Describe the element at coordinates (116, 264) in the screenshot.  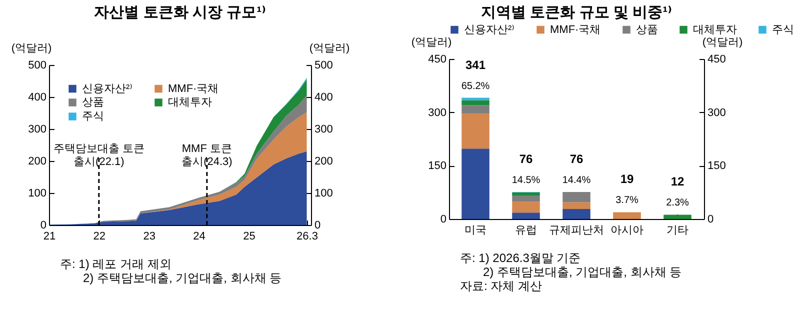
I see `text: 주: 1) 레포 거래 제외` at that location.